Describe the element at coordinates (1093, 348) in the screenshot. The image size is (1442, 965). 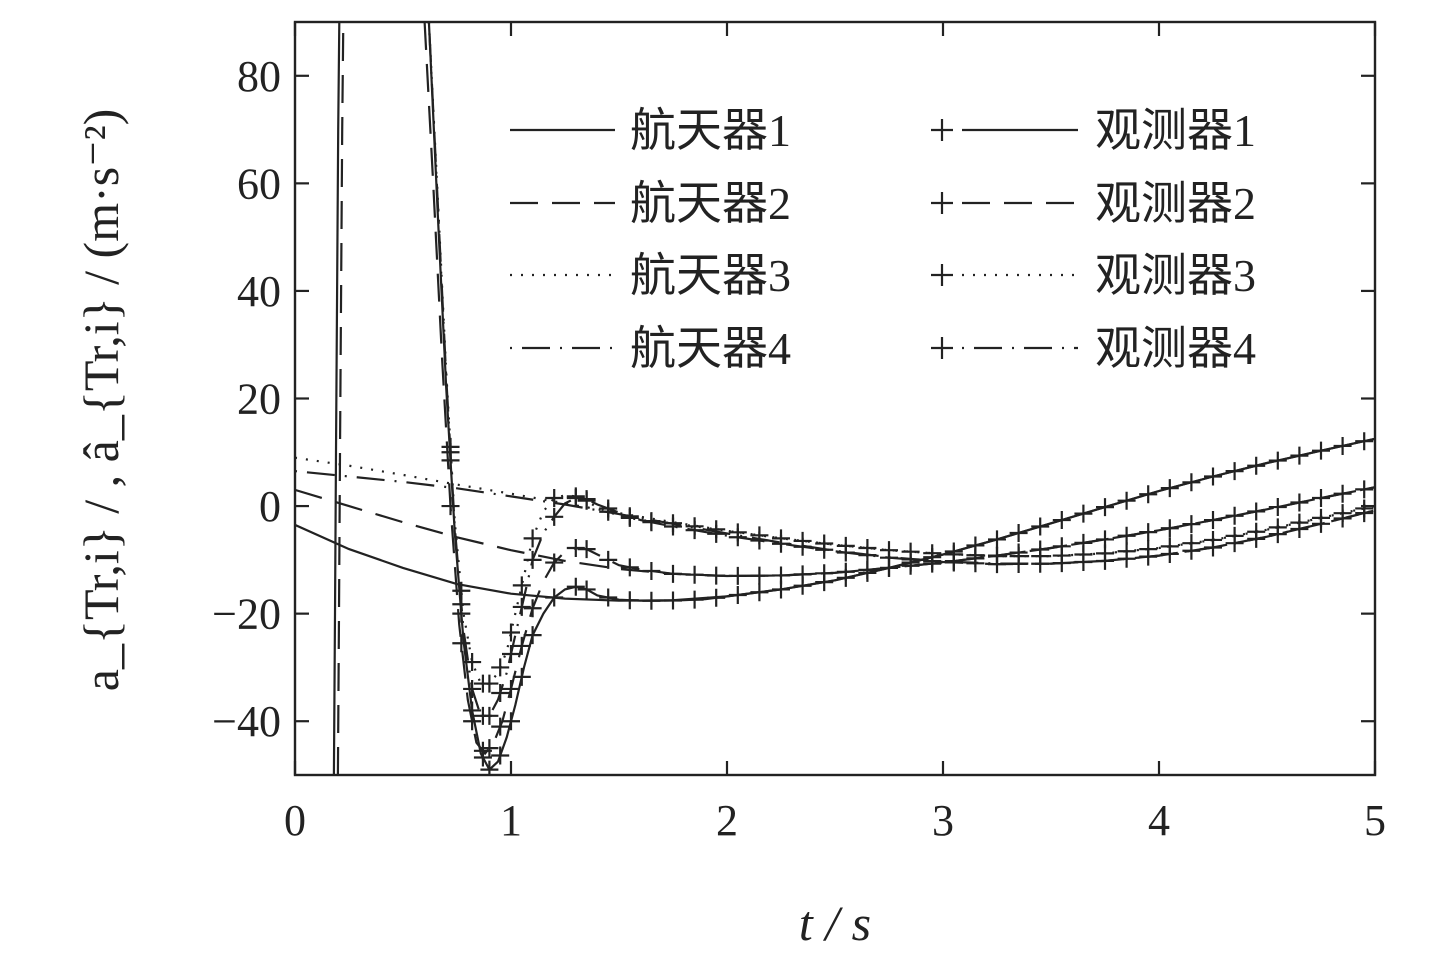
I see `legend-item: 观测器4` at that location.